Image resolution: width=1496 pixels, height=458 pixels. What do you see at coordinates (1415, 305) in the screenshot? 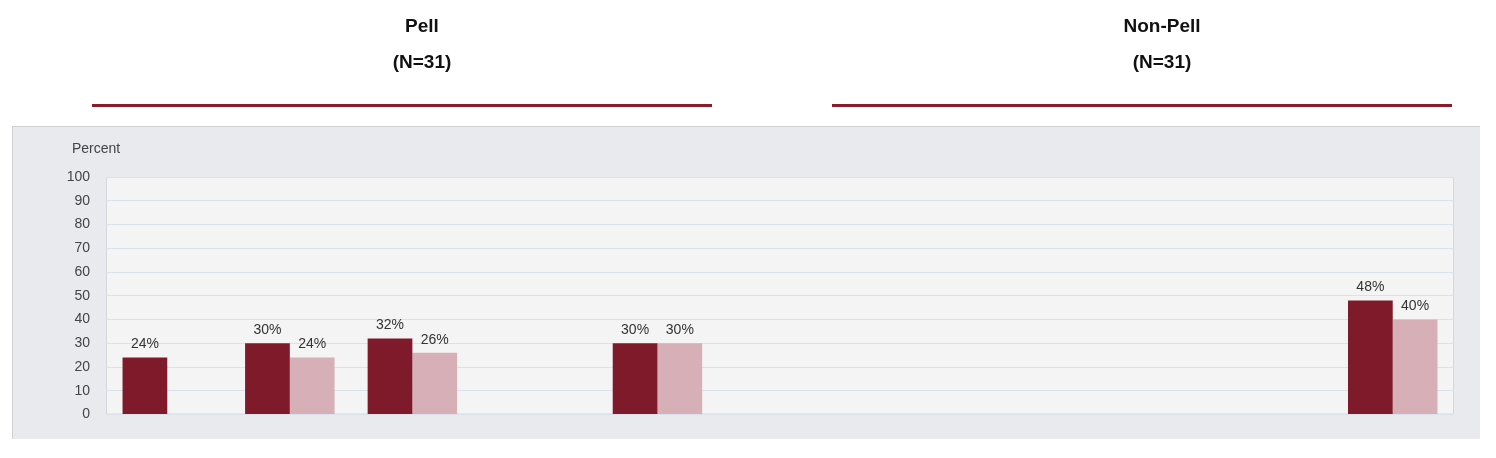
I see `data-label: 40%` at bounding box center [1415, 305].